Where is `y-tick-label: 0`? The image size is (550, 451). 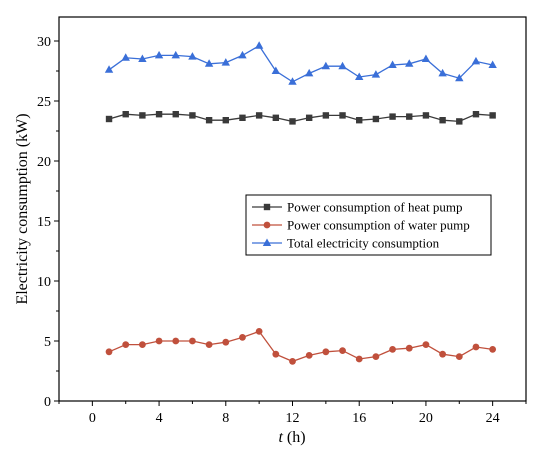
y-tick-label: 0 is located at coordinates (47, 402).